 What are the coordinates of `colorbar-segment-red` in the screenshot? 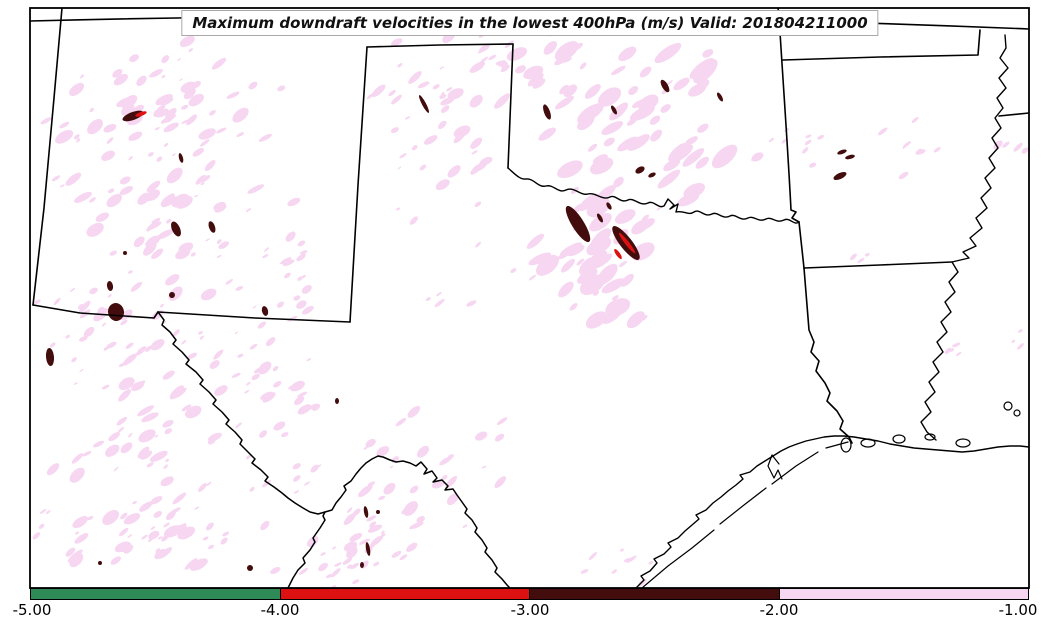 It's located at (404, 594).